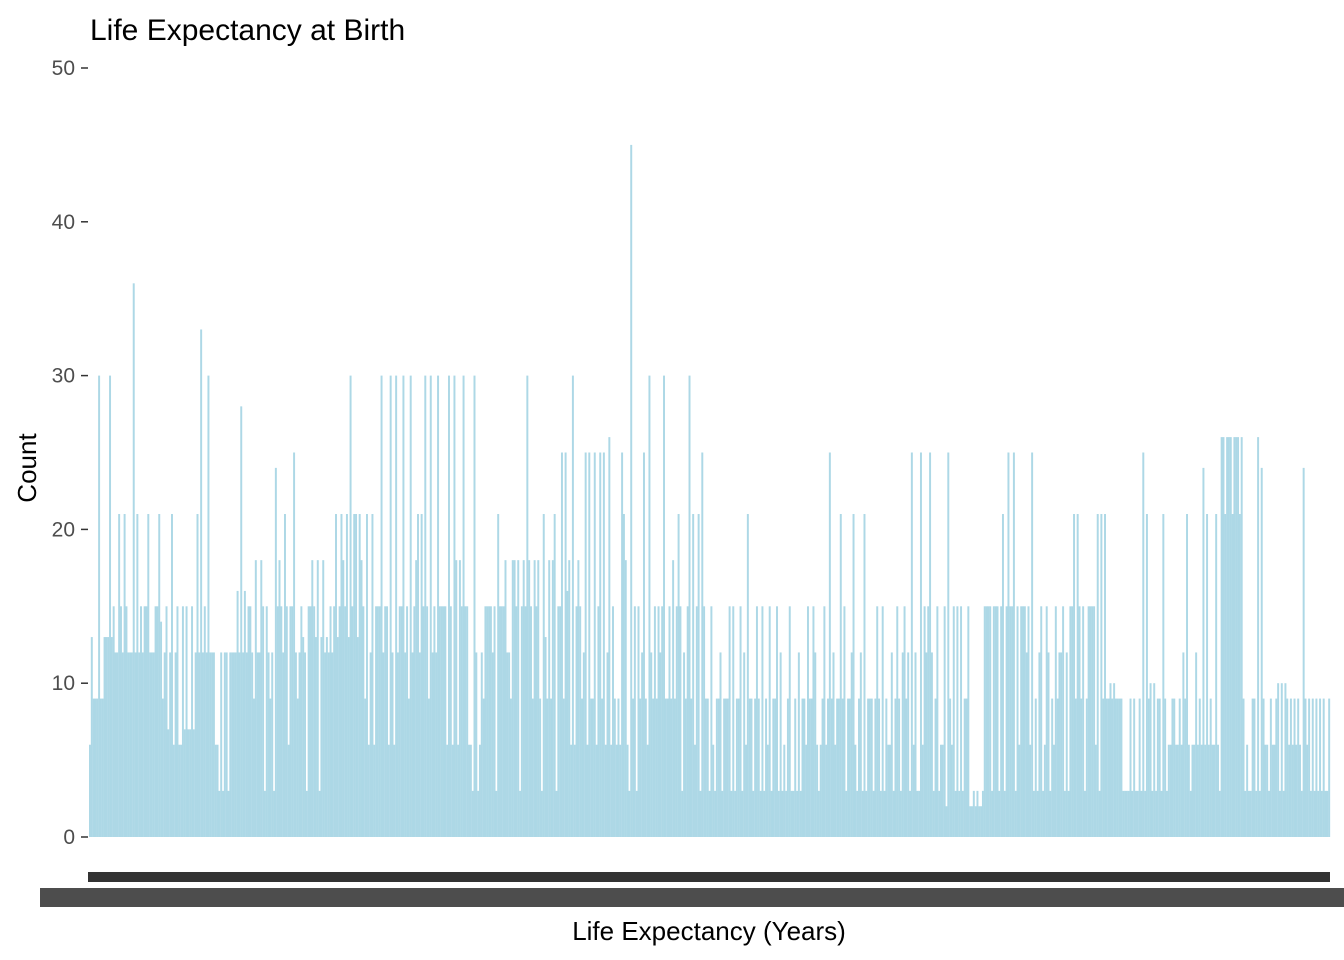  What do you see at coordinates (70, 453) in the screenshot?
I see `y-axis: 0 10 20 30 40 50` at bounding box center [70, 453].